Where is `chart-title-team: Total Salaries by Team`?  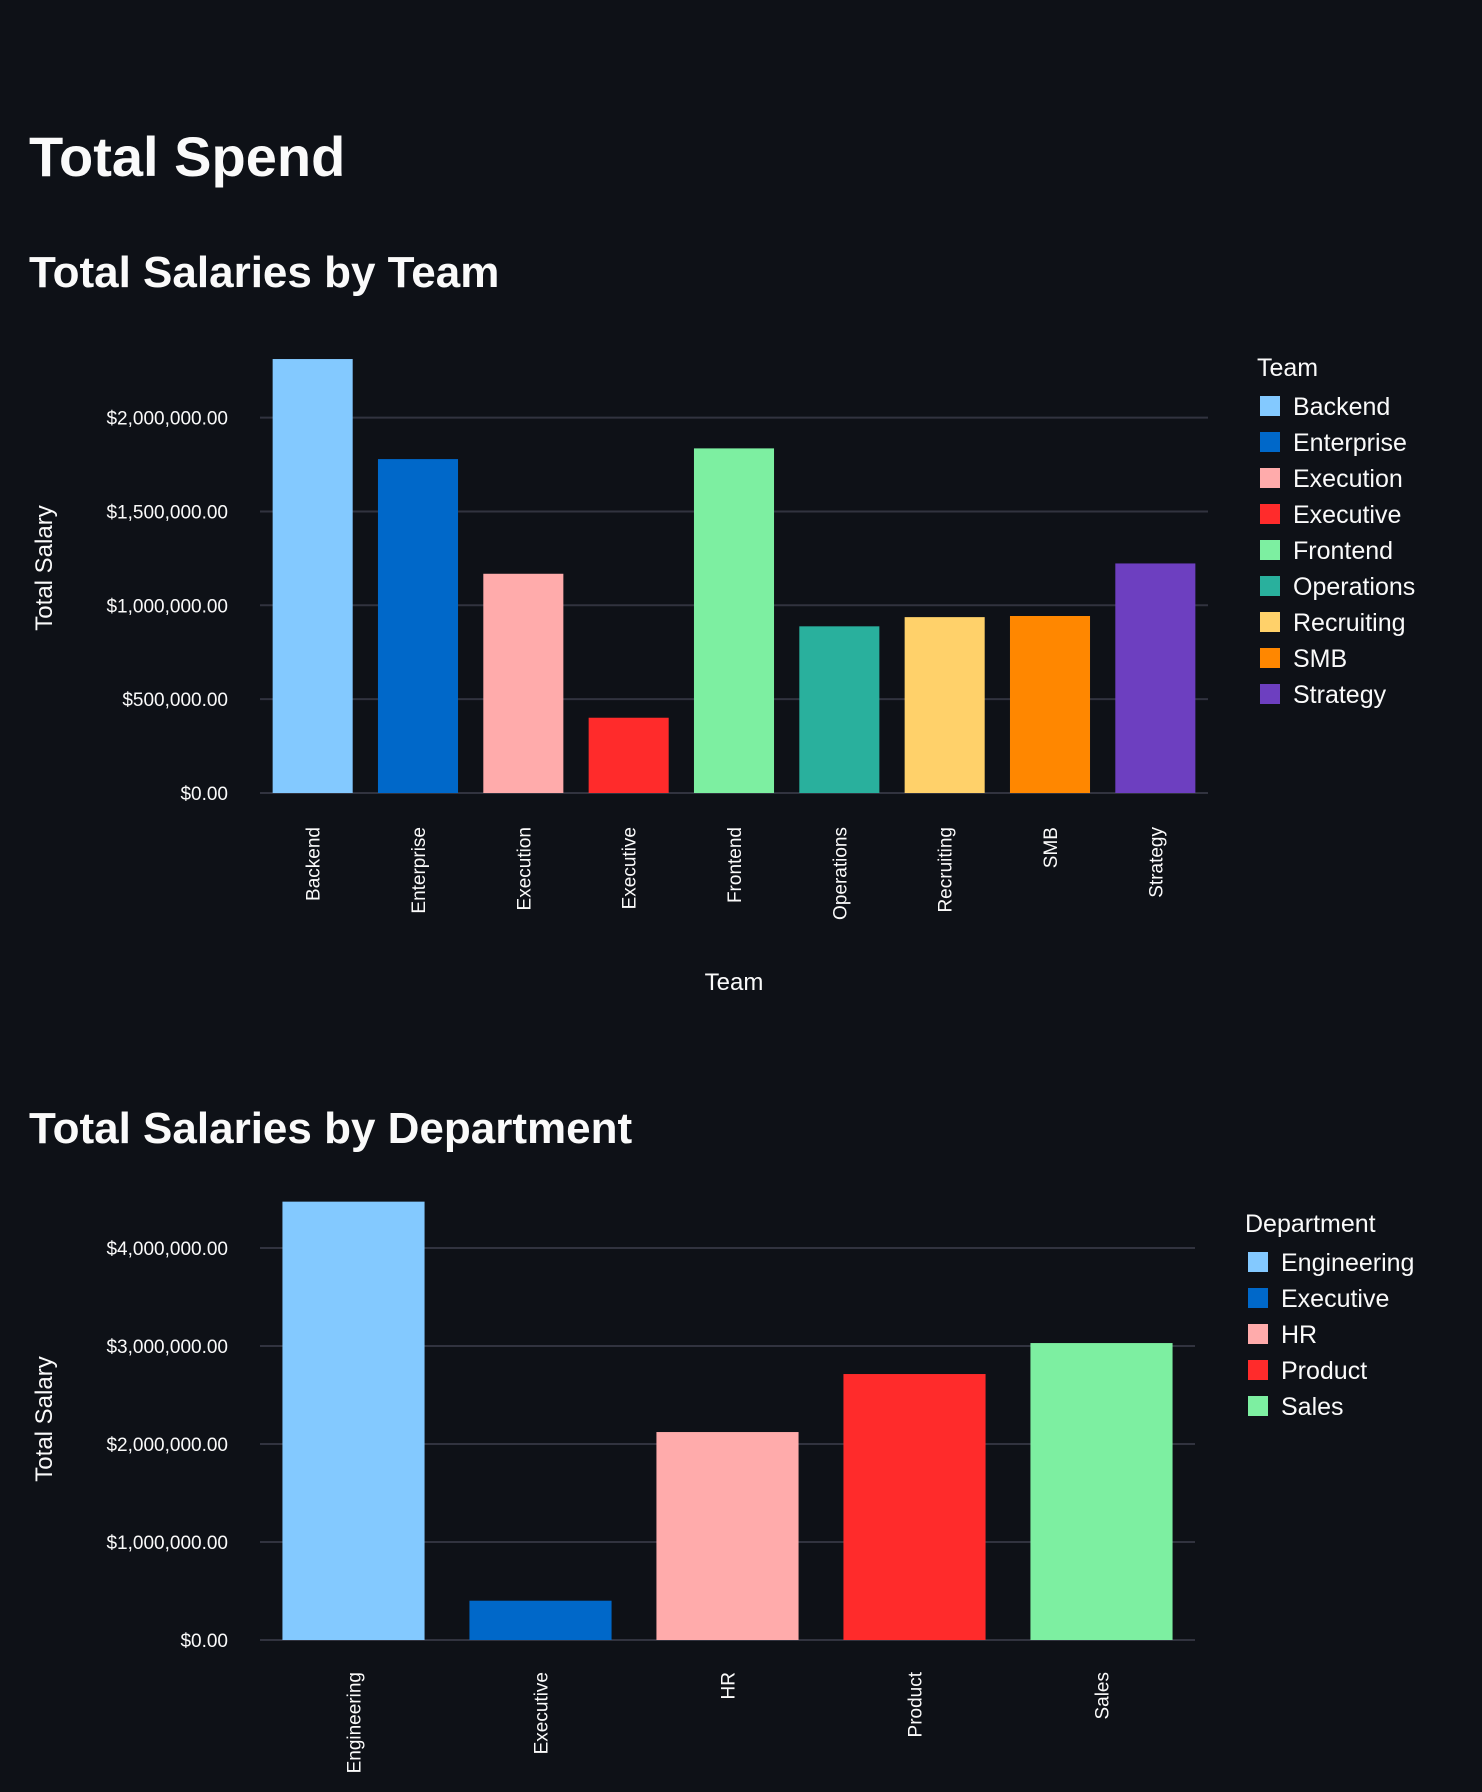
chart-title-team: Total Salaries by Team is located at coordinates (264, 272).